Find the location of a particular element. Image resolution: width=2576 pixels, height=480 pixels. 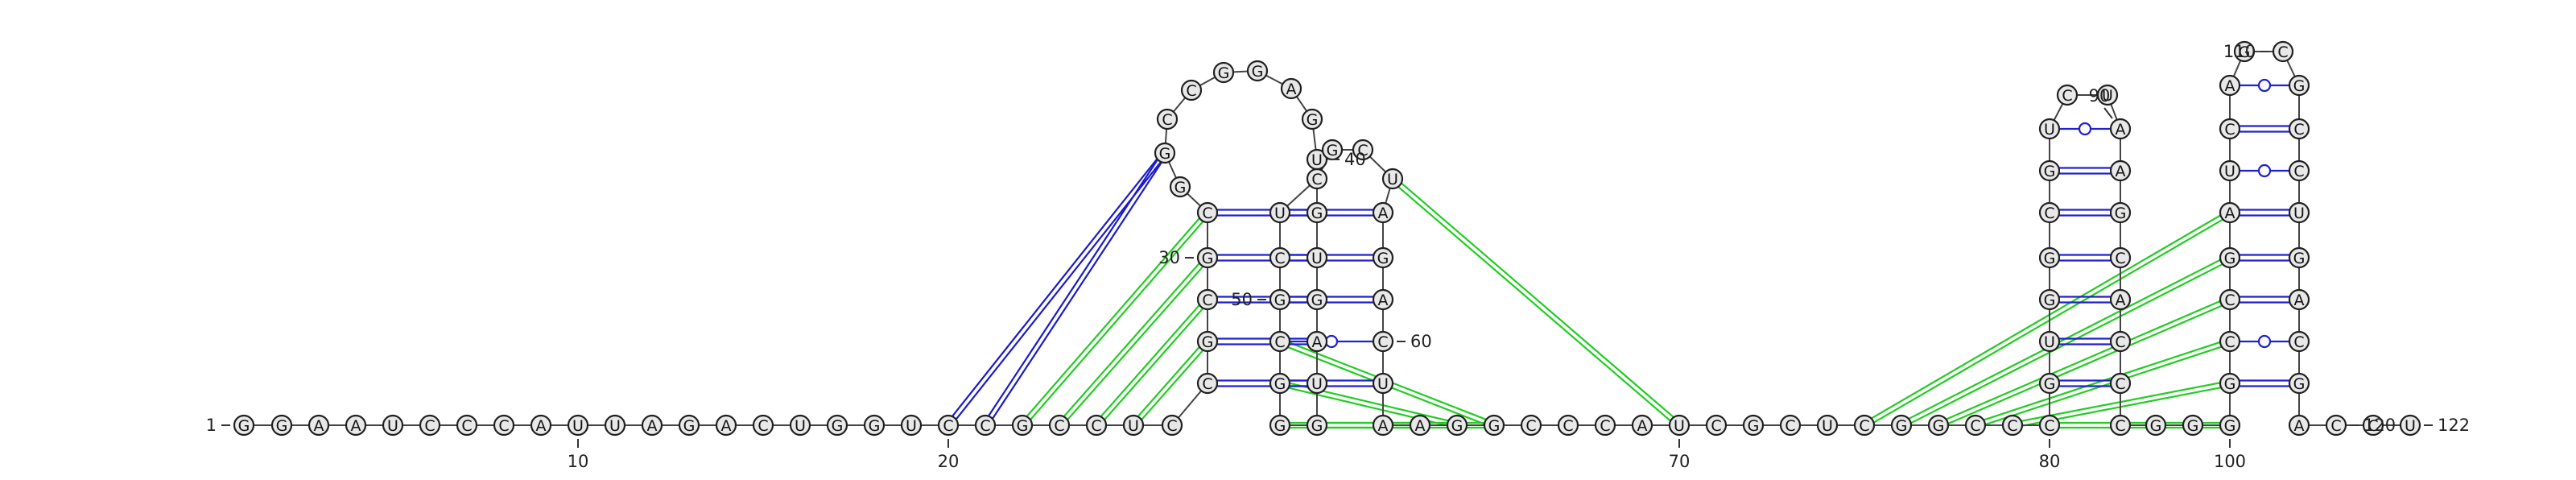

svg-text: 20 is located at coordinates (949, 461).